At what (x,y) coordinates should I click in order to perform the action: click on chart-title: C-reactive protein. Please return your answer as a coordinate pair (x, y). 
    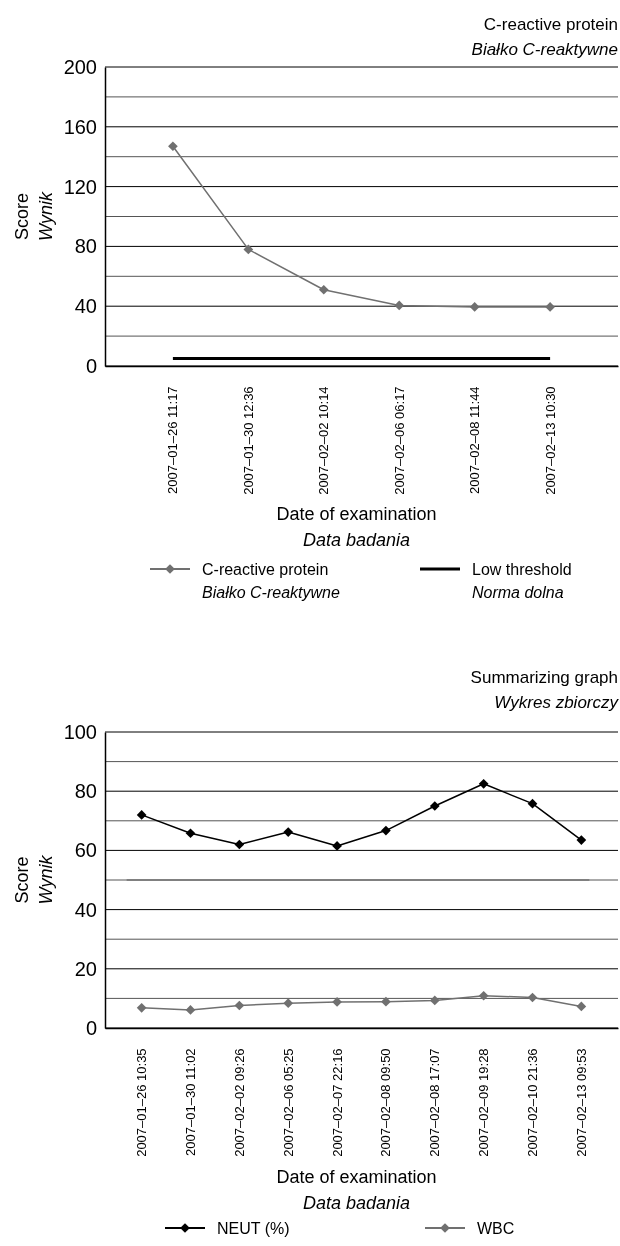
    Looking at the image, I should click on (550, 24).